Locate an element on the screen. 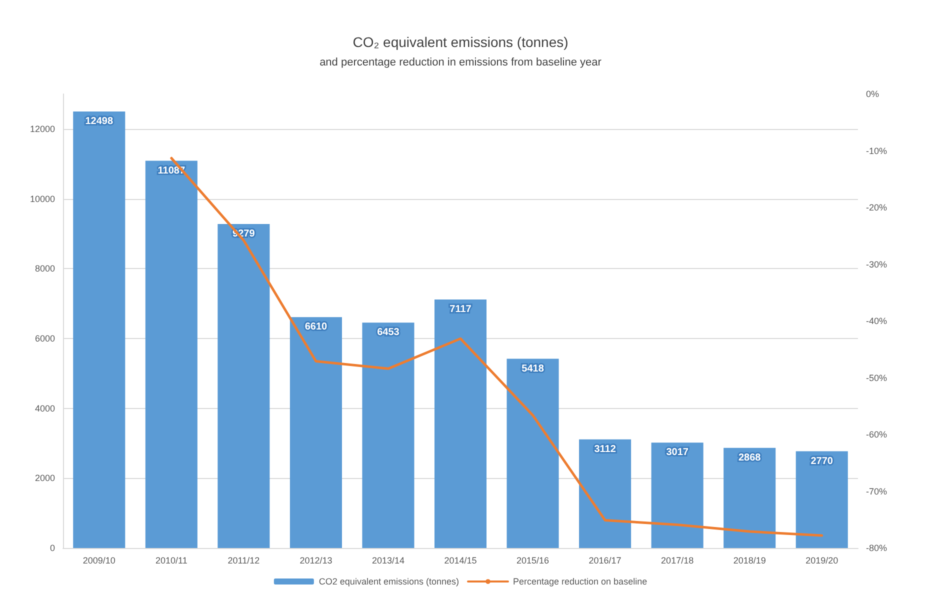 This screenshot has width=925, height=605. legend-label: CO2 equivalent emissions (tonnes) is located at coordinates (388, 581).